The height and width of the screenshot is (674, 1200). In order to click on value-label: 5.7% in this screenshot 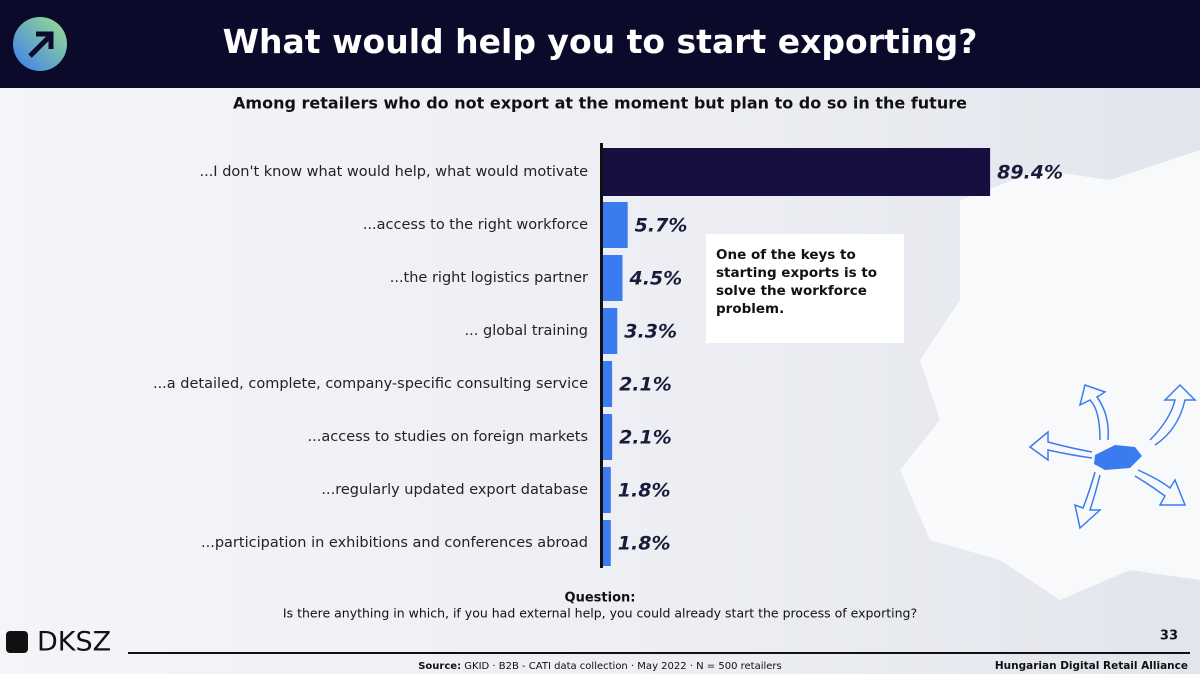, I will do `click(661, 226)`.